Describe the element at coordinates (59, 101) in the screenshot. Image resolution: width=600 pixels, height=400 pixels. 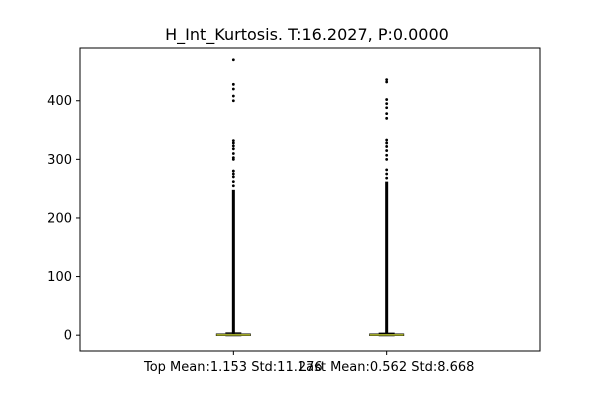
I see `y-tick-label: 400` at that location.